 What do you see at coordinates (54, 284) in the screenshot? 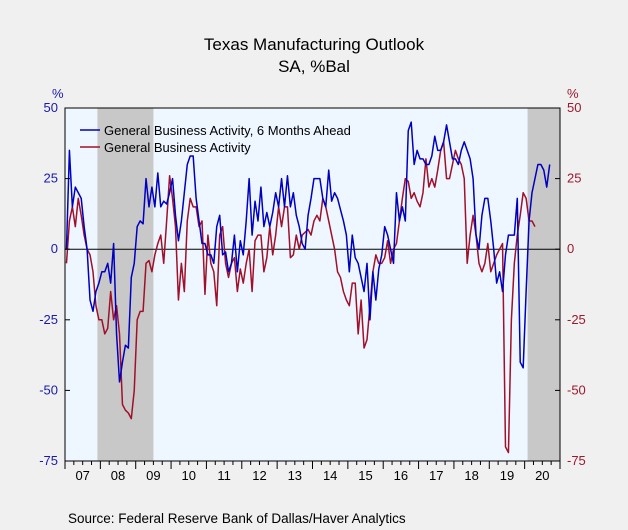
I see `left-axis: 50 25 0 -25 -50 -75` at bounding box center [54, 284].